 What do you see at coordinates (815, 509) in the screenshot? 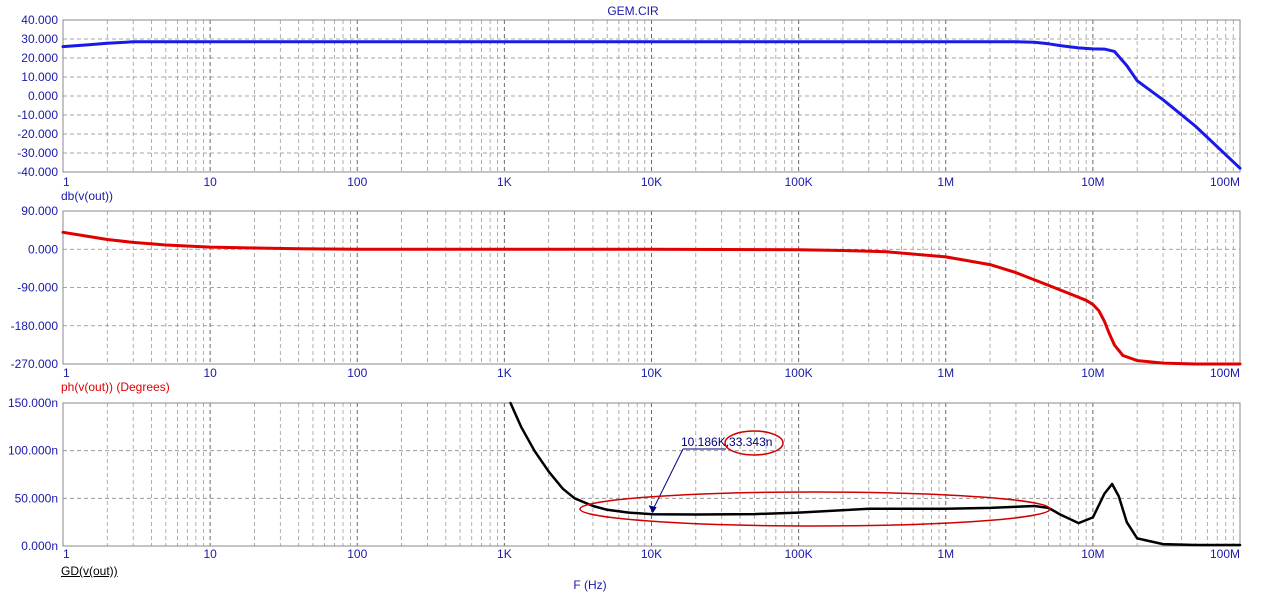
I see `region-highlight-ellipse` at bounding box center [815, 509].